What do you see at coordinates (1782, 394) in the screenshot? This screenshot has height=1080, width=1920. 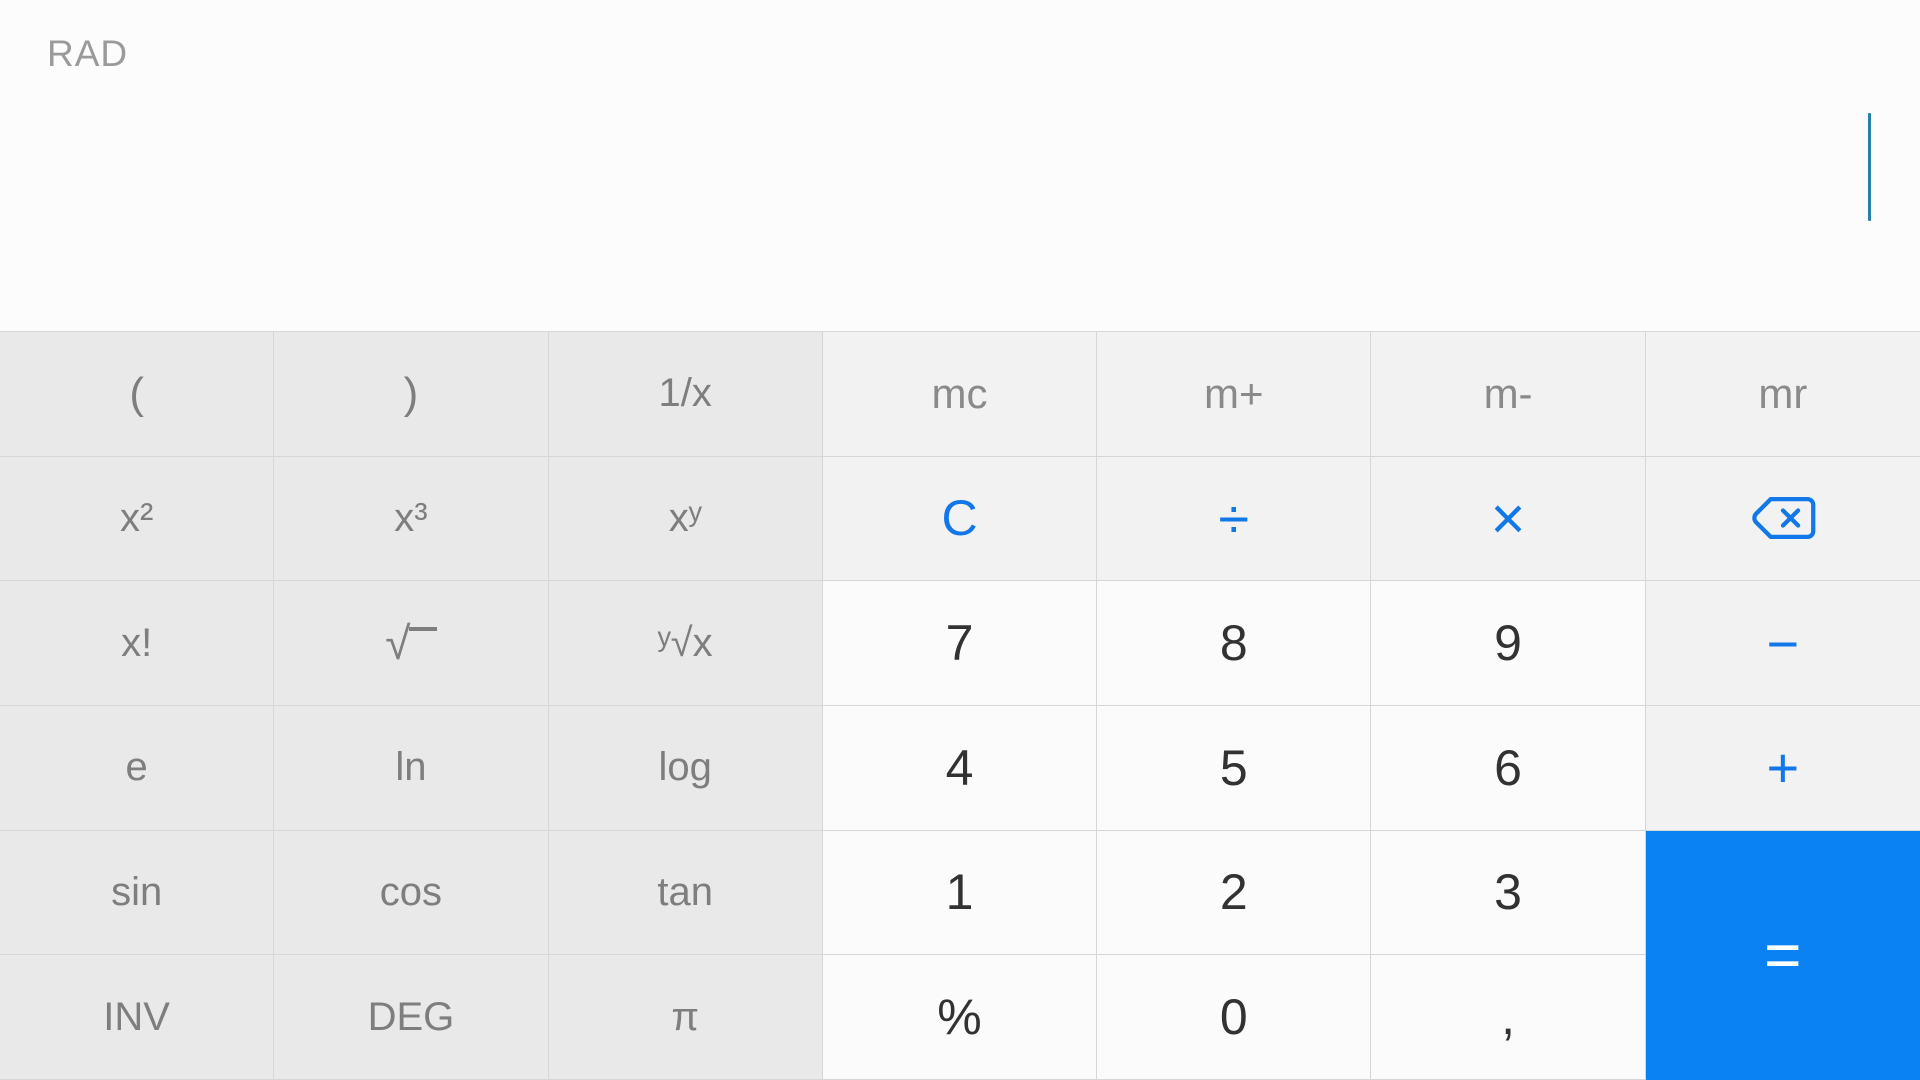 I see `key-memory-recall: mr` at bounding box center [1782, 394].